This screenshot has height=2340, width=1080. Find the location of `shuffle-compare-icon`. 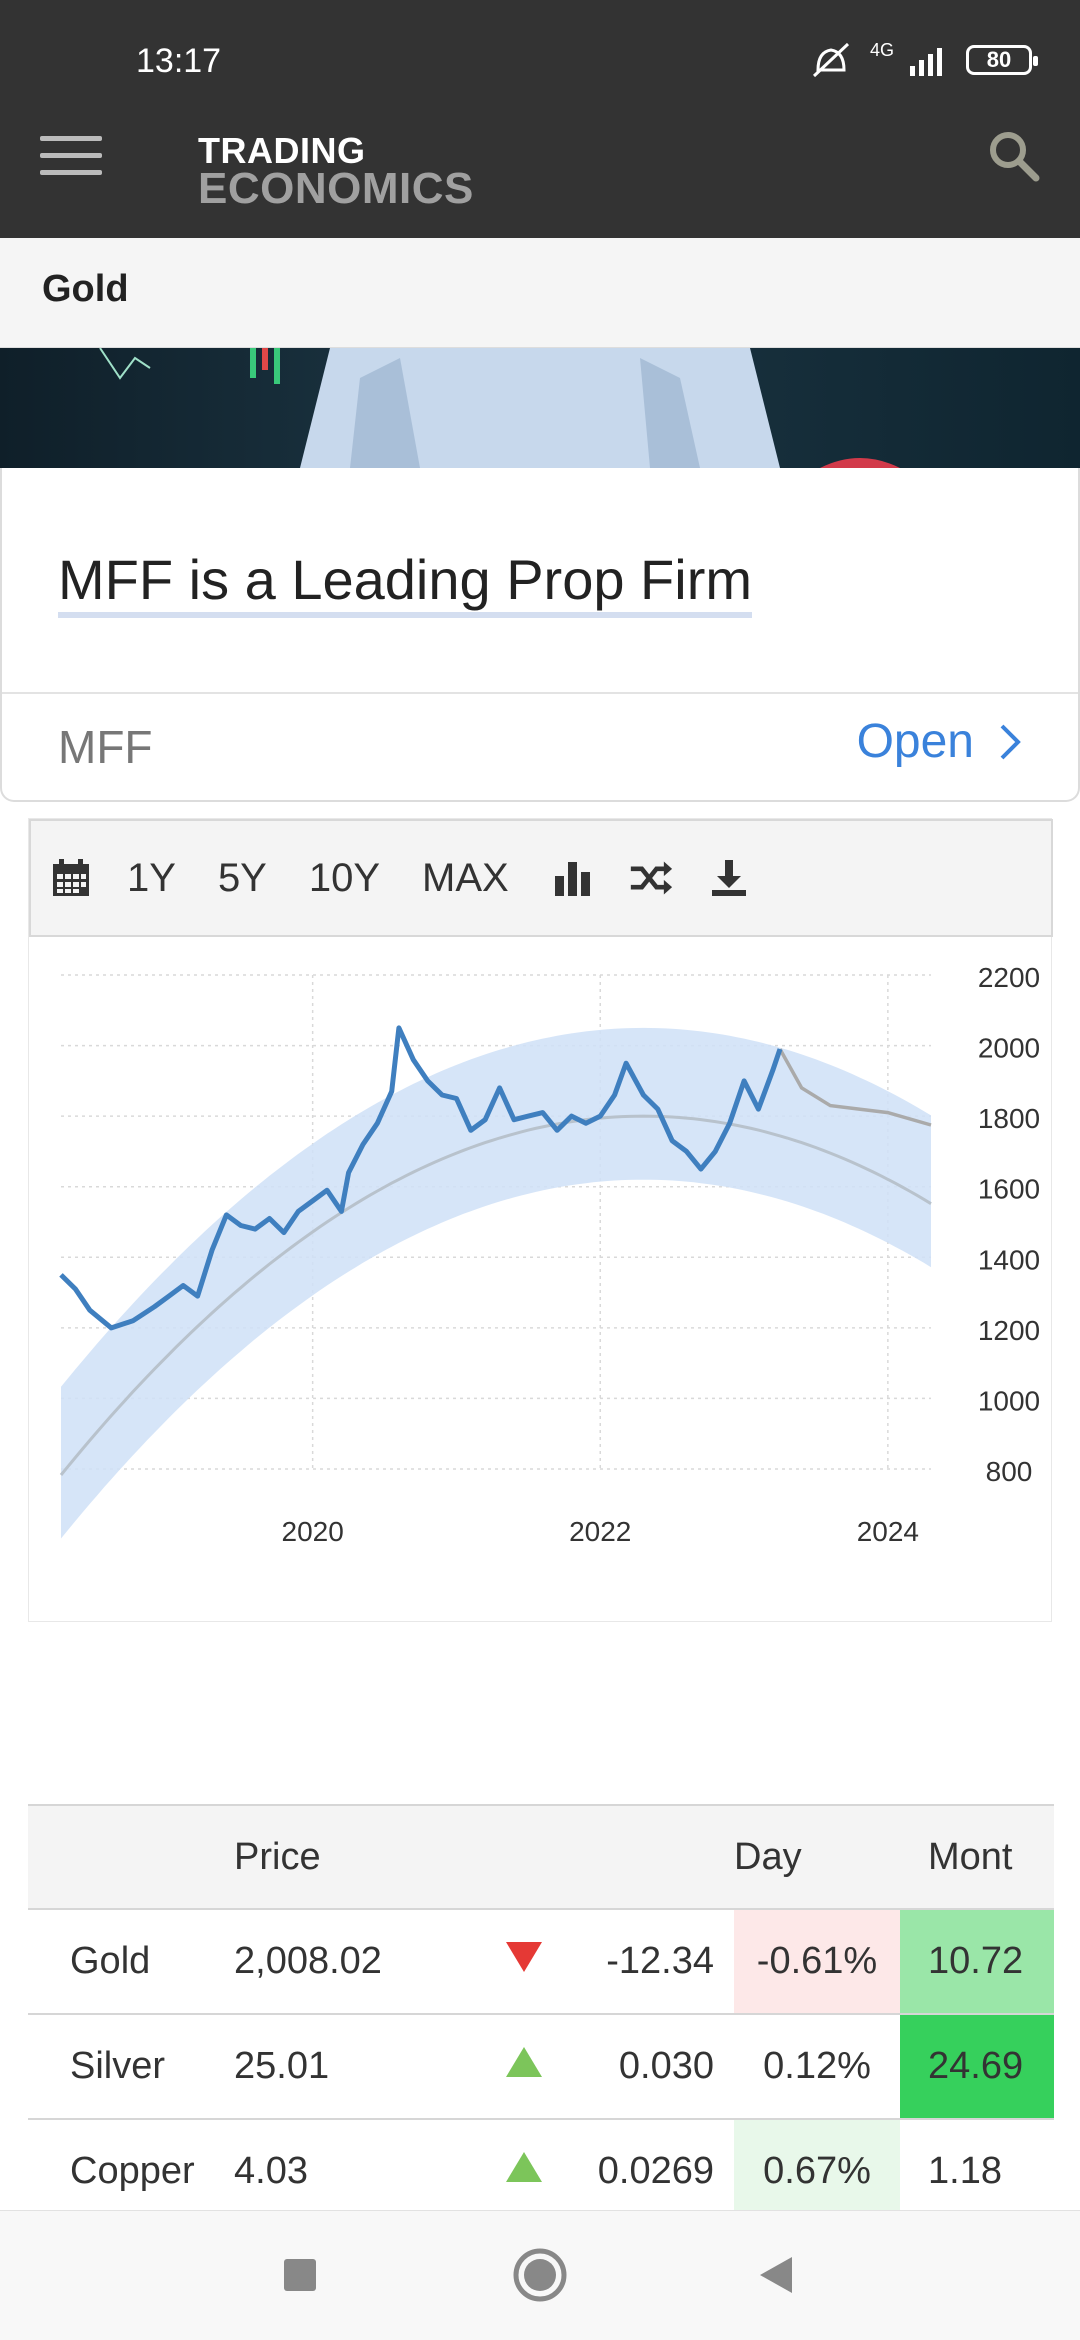

shuffle-compare-icon is located at coordinates (651, 878).